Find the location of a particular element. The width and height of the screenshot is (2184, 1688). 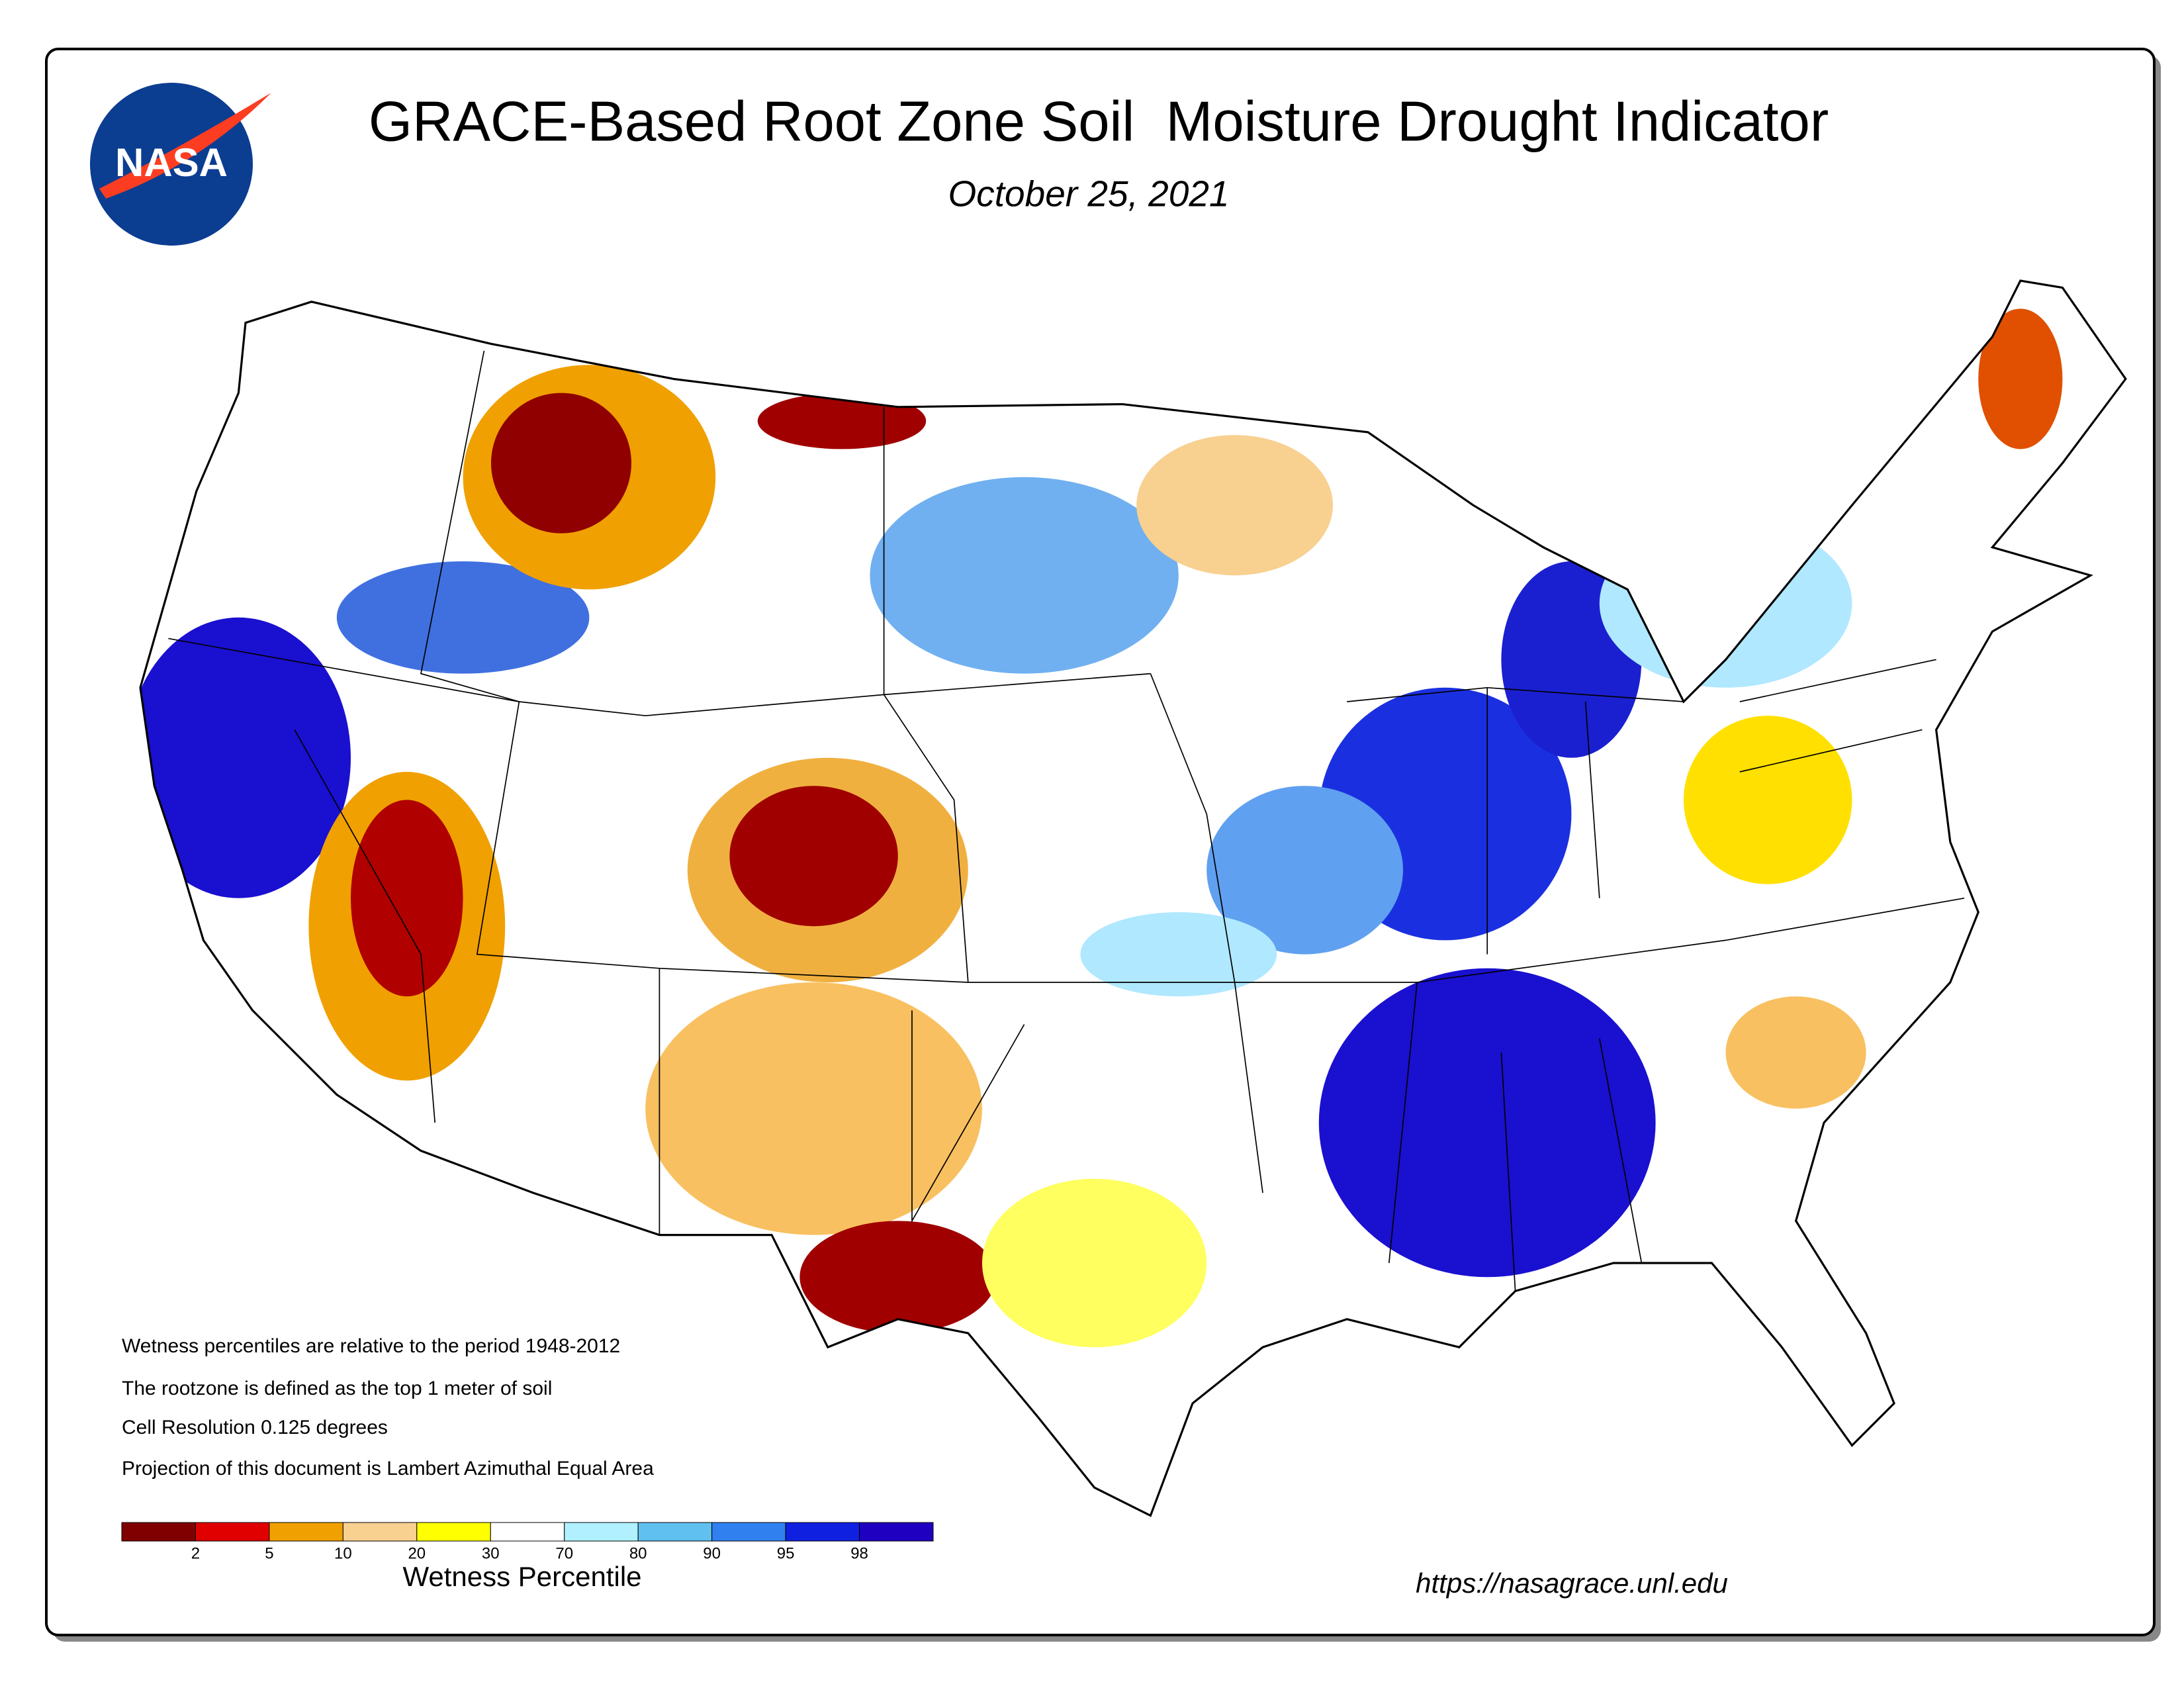

legend-tick-label: 80 is located at coordinates (638, 1553).